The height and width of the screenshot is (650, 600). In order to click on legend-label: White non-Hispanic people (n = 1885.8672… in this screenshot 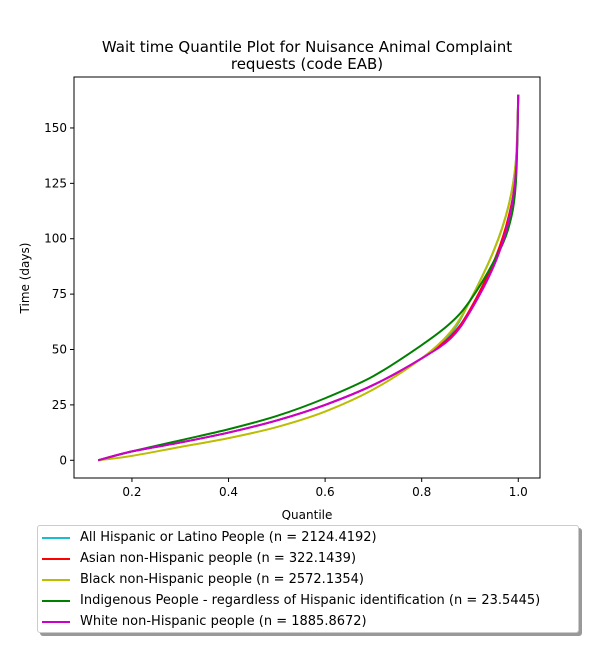, I will do `click(223, 621)`.